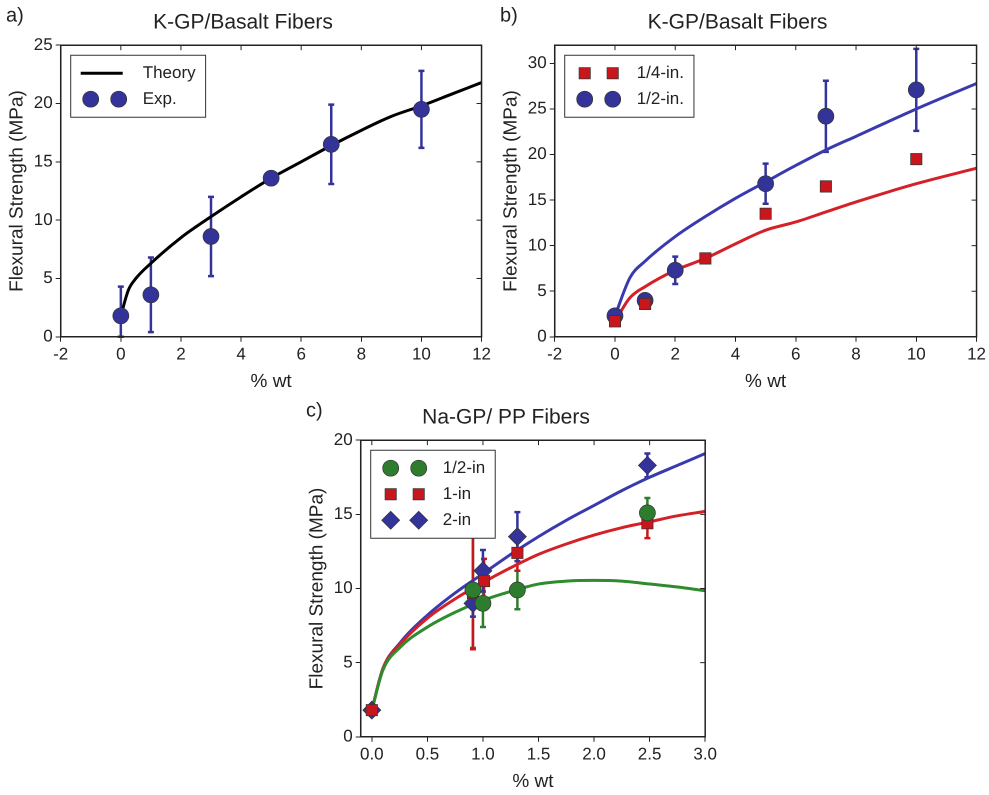 The width and height of the screenshot is (989, 795). I want to click on text: a), so click(15, 15).